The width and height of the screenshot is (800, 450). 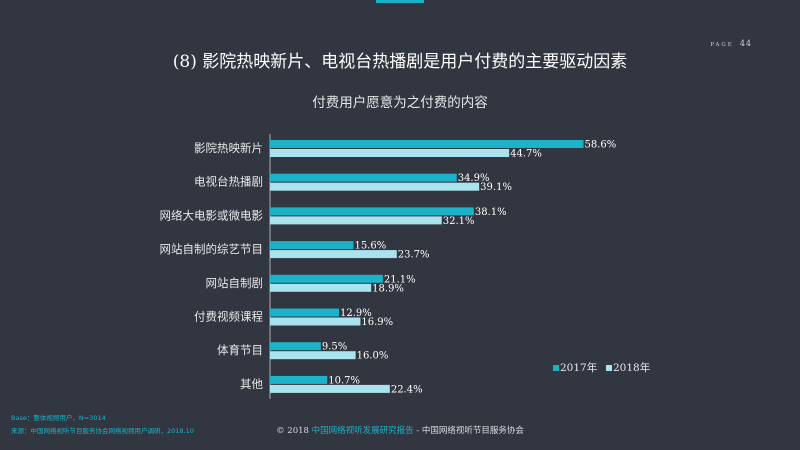 What do you see at coordinates (228, 317) in the screenshot?
I see `category-label: 付费视频课程` at bounding box center [228, 317].